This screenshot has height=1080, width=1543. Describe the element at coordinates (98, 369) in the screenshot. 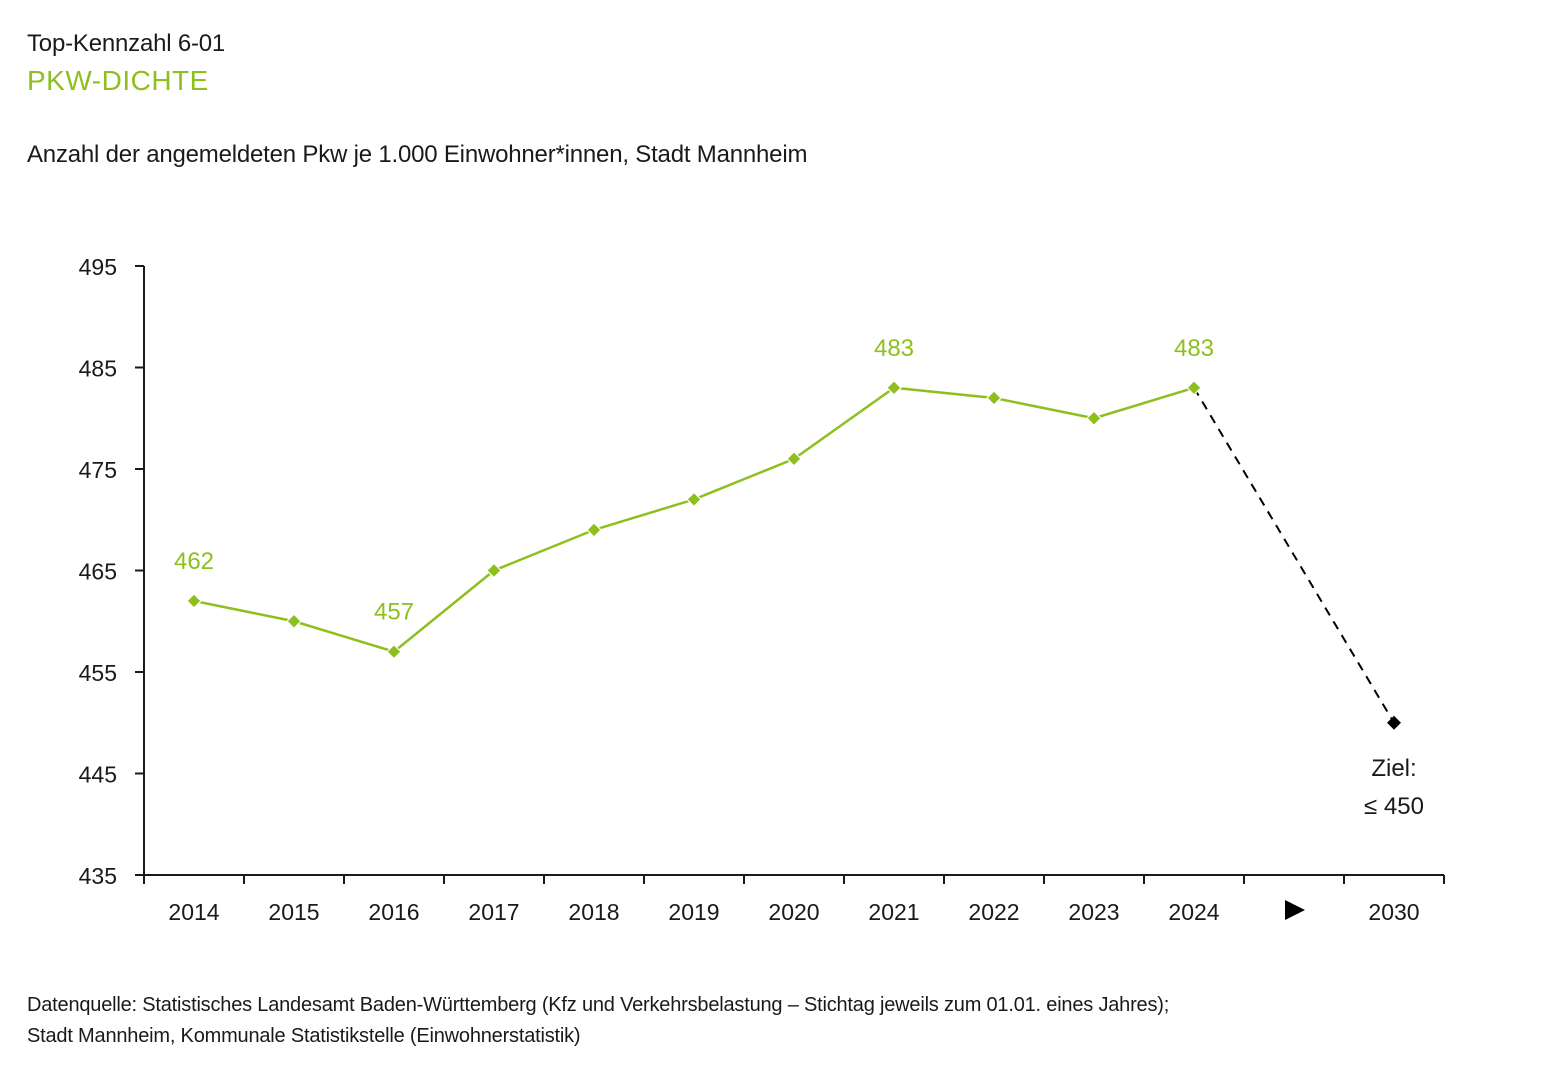

I see `y-tick-label: 485` at that location.